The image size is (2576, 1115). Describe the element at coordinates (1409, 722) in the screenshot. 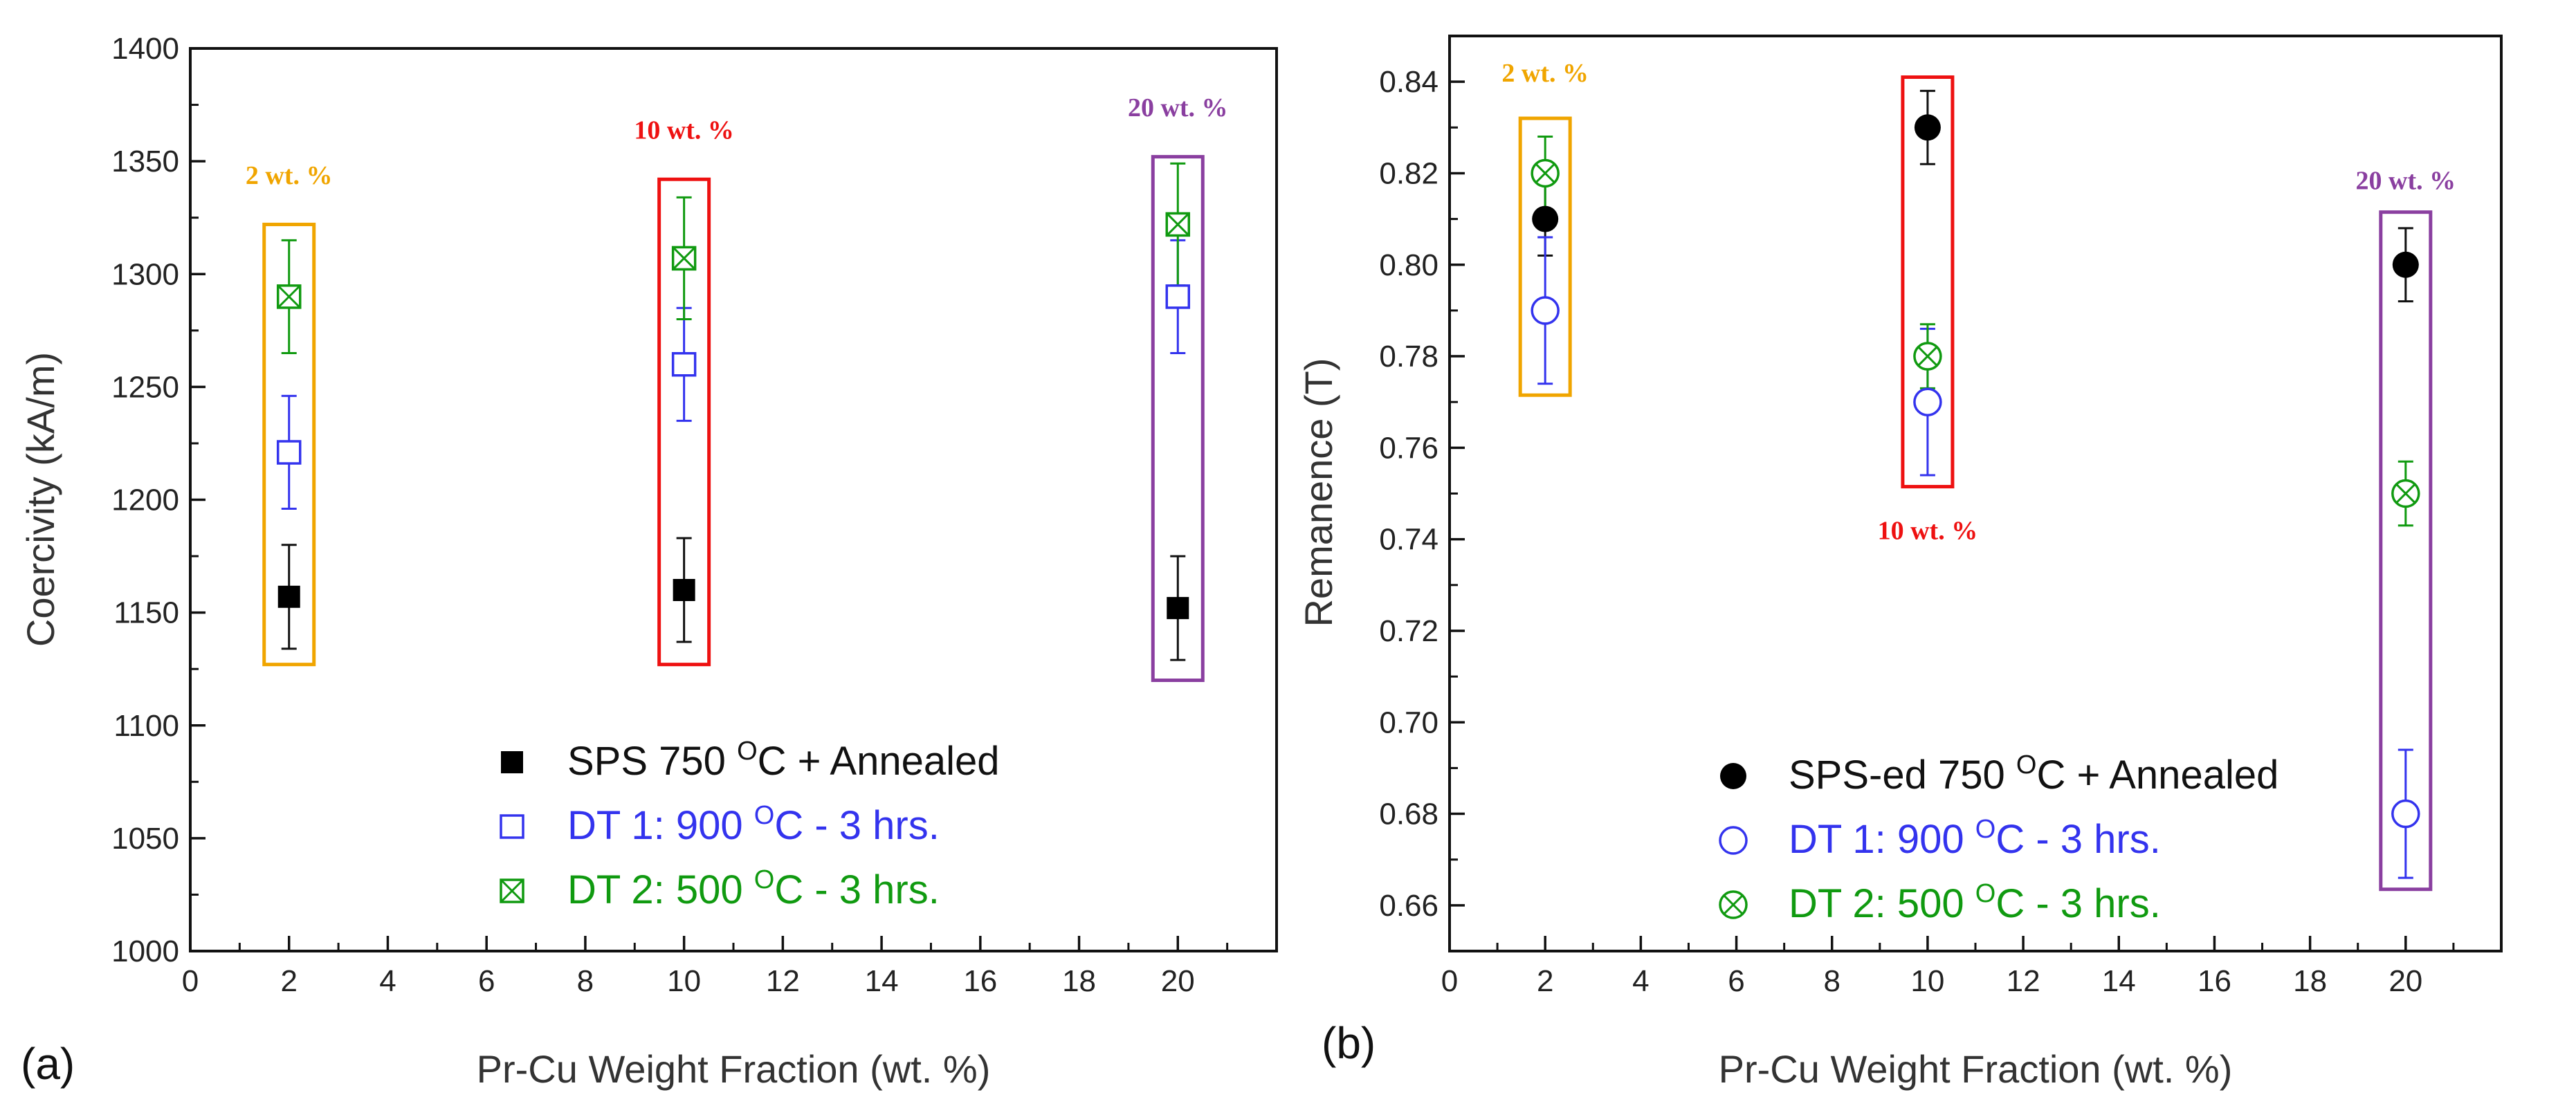

I see `y-tick-label: 0.70` at that location.